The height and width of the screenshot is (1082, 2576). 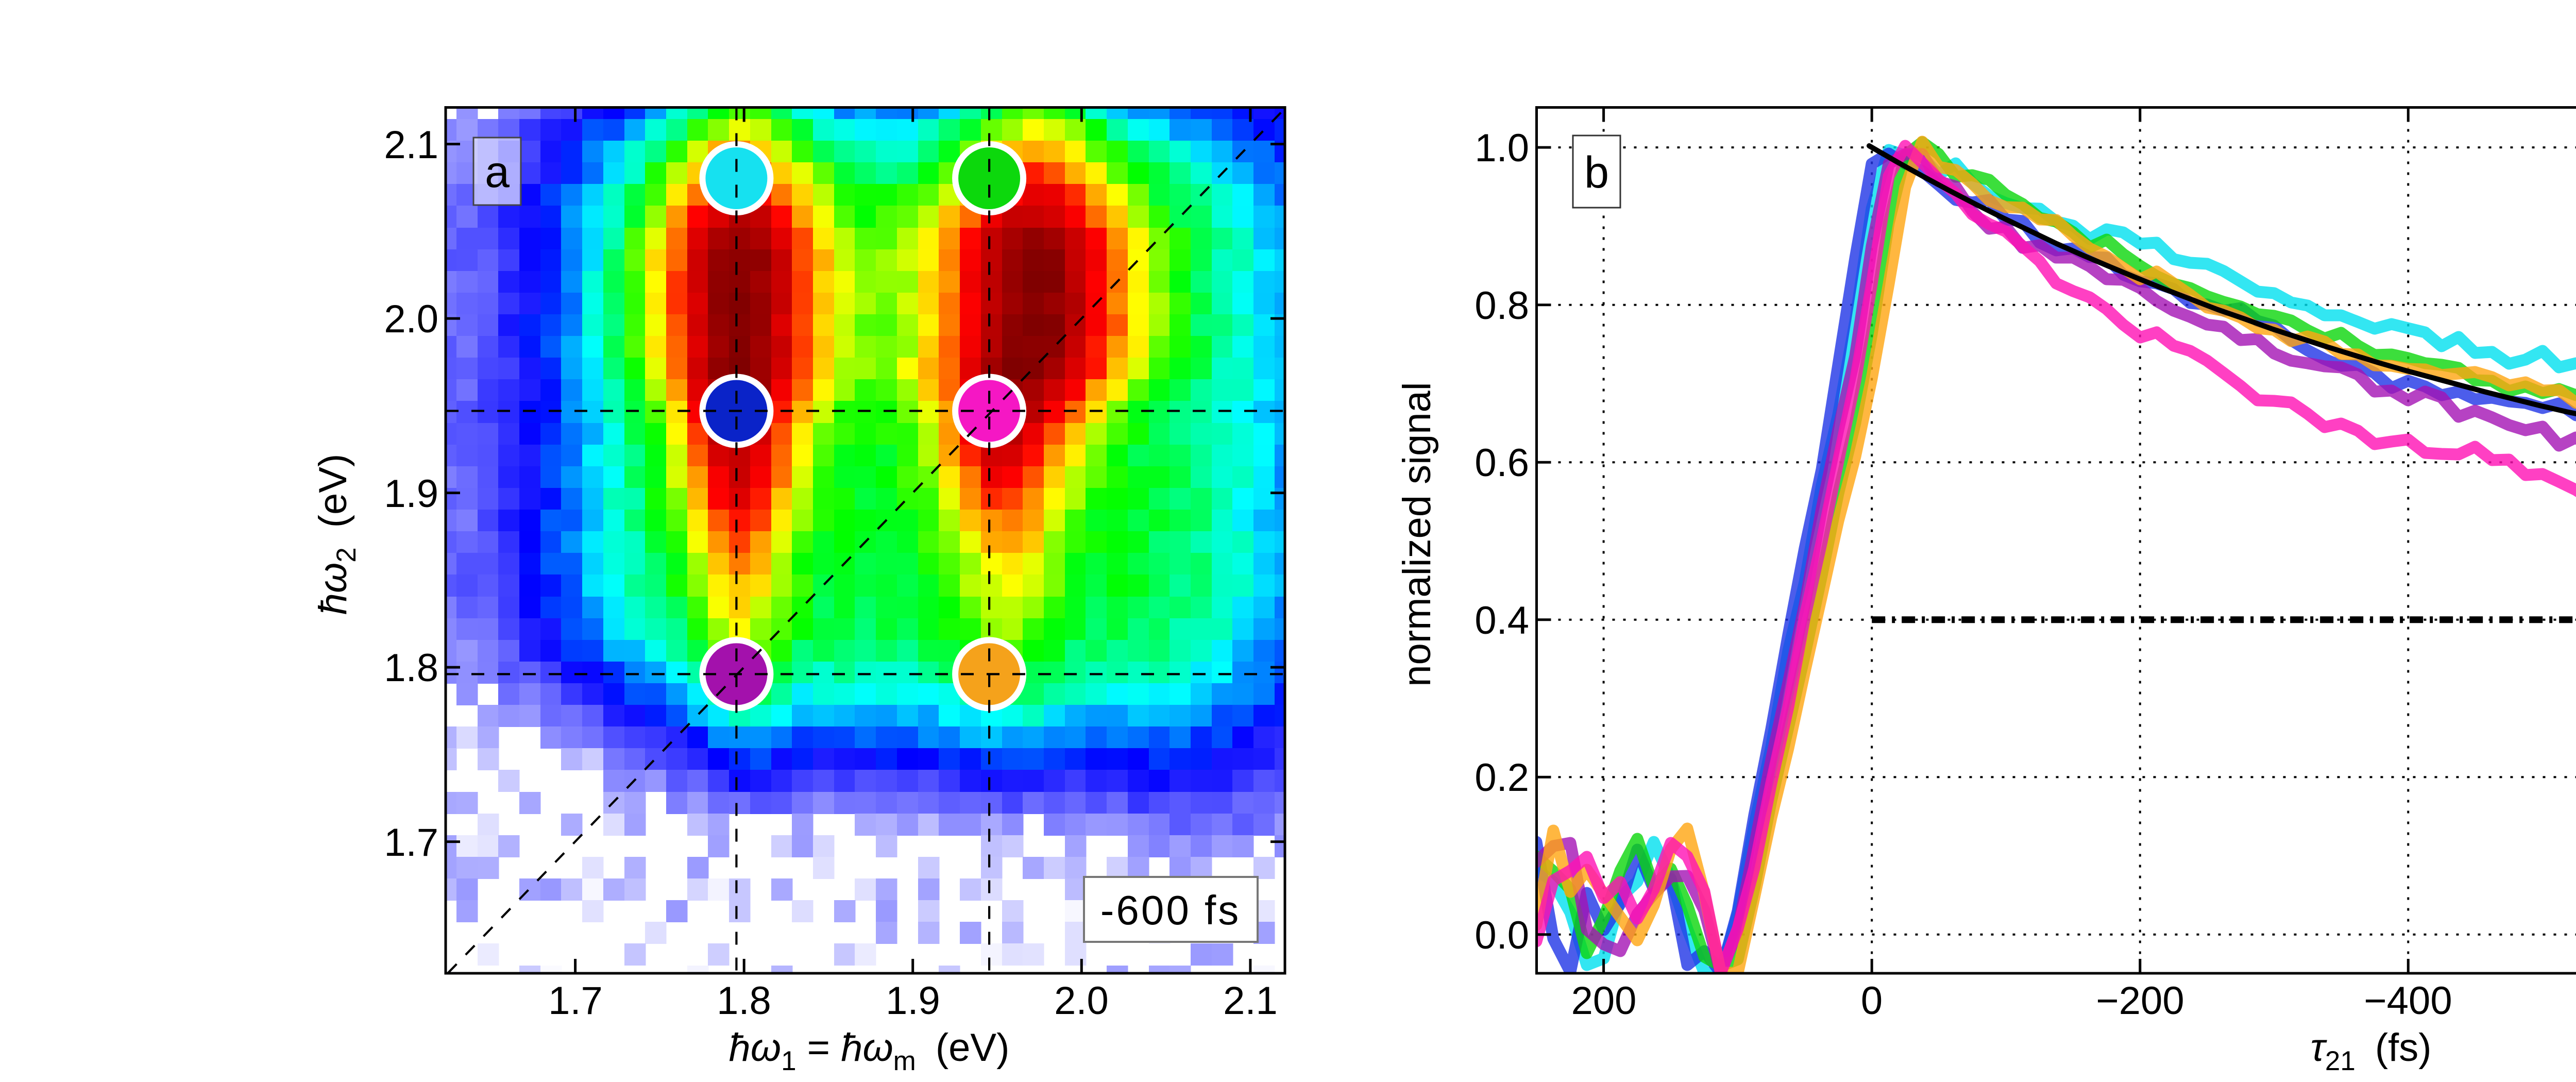 I want to click on svg-text: b, so click(x=1596, y=172).